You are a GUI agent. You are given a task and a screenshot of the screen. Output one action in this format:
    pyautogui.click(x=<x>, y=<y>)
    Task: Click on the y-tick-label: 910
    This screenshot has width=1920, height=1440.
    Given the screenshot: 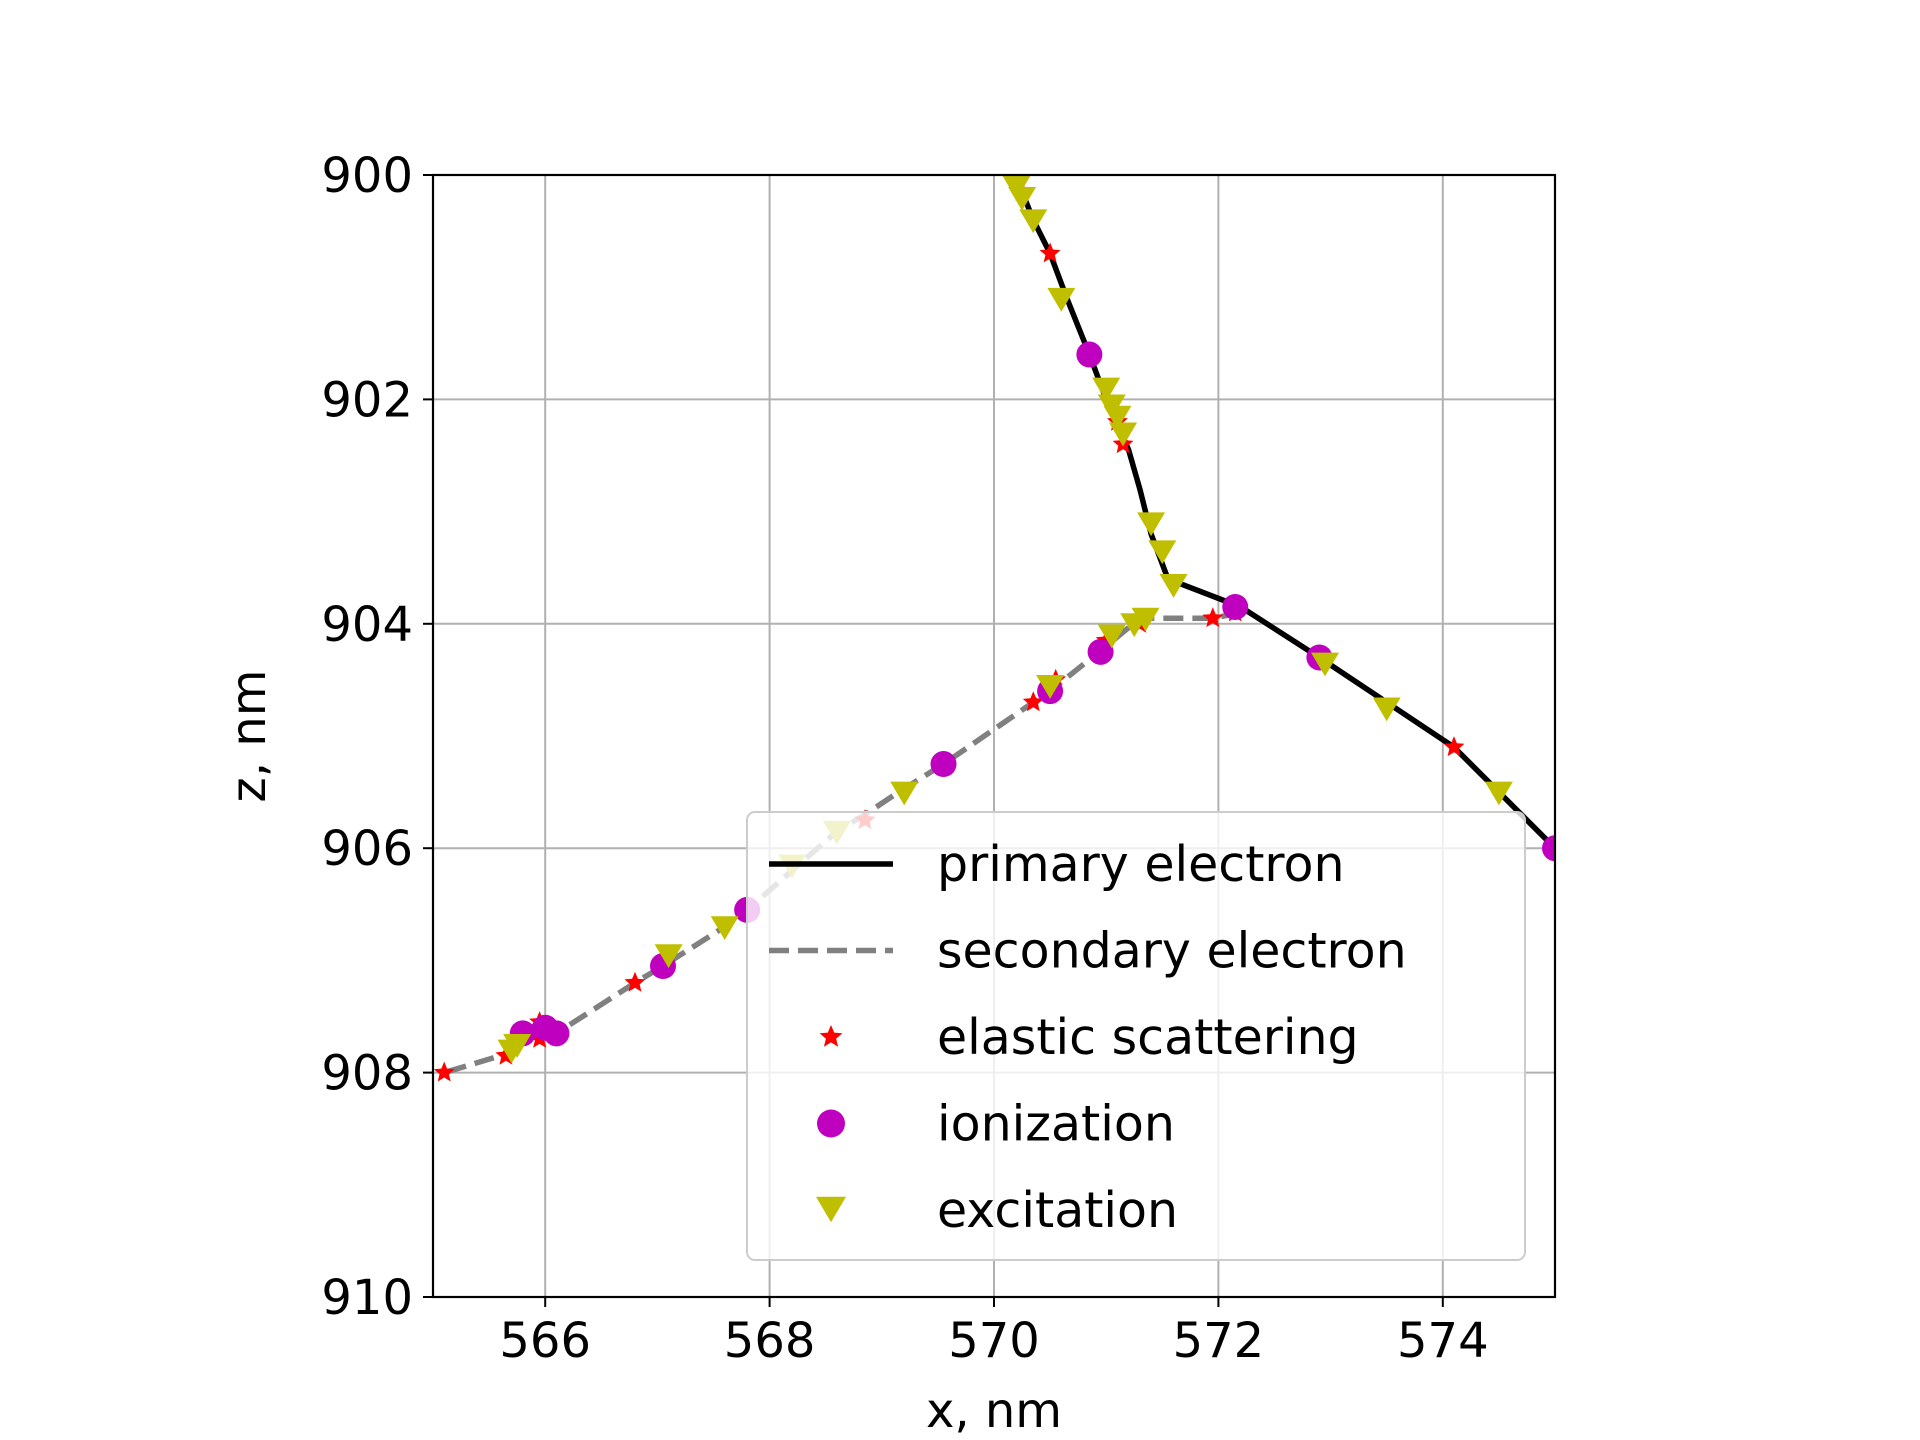 What is the action you would take?
    pyautogui.click(x=367, y=1298)
    